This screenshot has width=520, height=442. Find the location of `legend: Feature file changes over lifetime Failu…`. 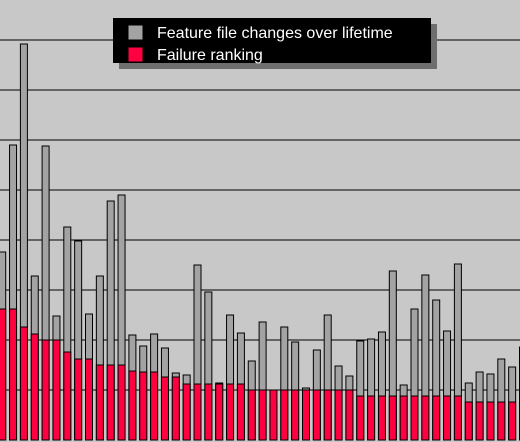

legend: Feature file changes over lifetime Failu… is located at coordinates (275, 43).